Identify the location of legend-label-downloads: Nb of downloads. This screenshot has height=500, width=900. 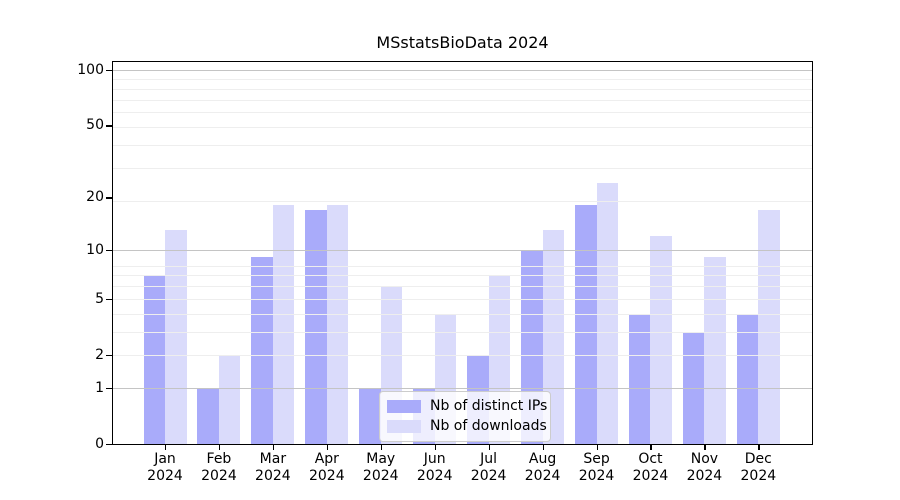
(488, 426).